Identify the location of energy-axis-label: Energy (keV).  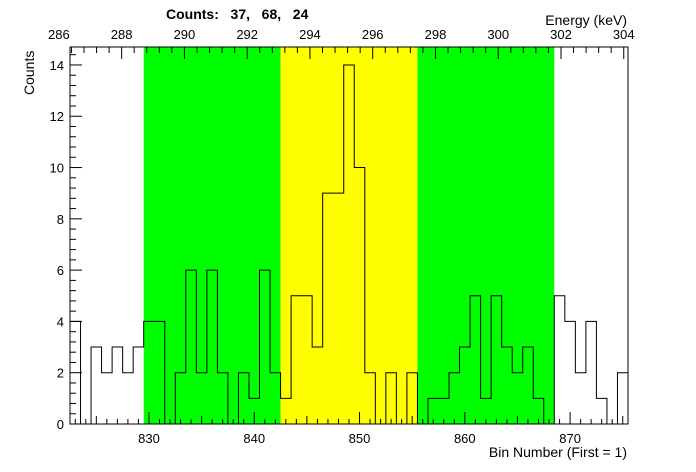
(586, 20).